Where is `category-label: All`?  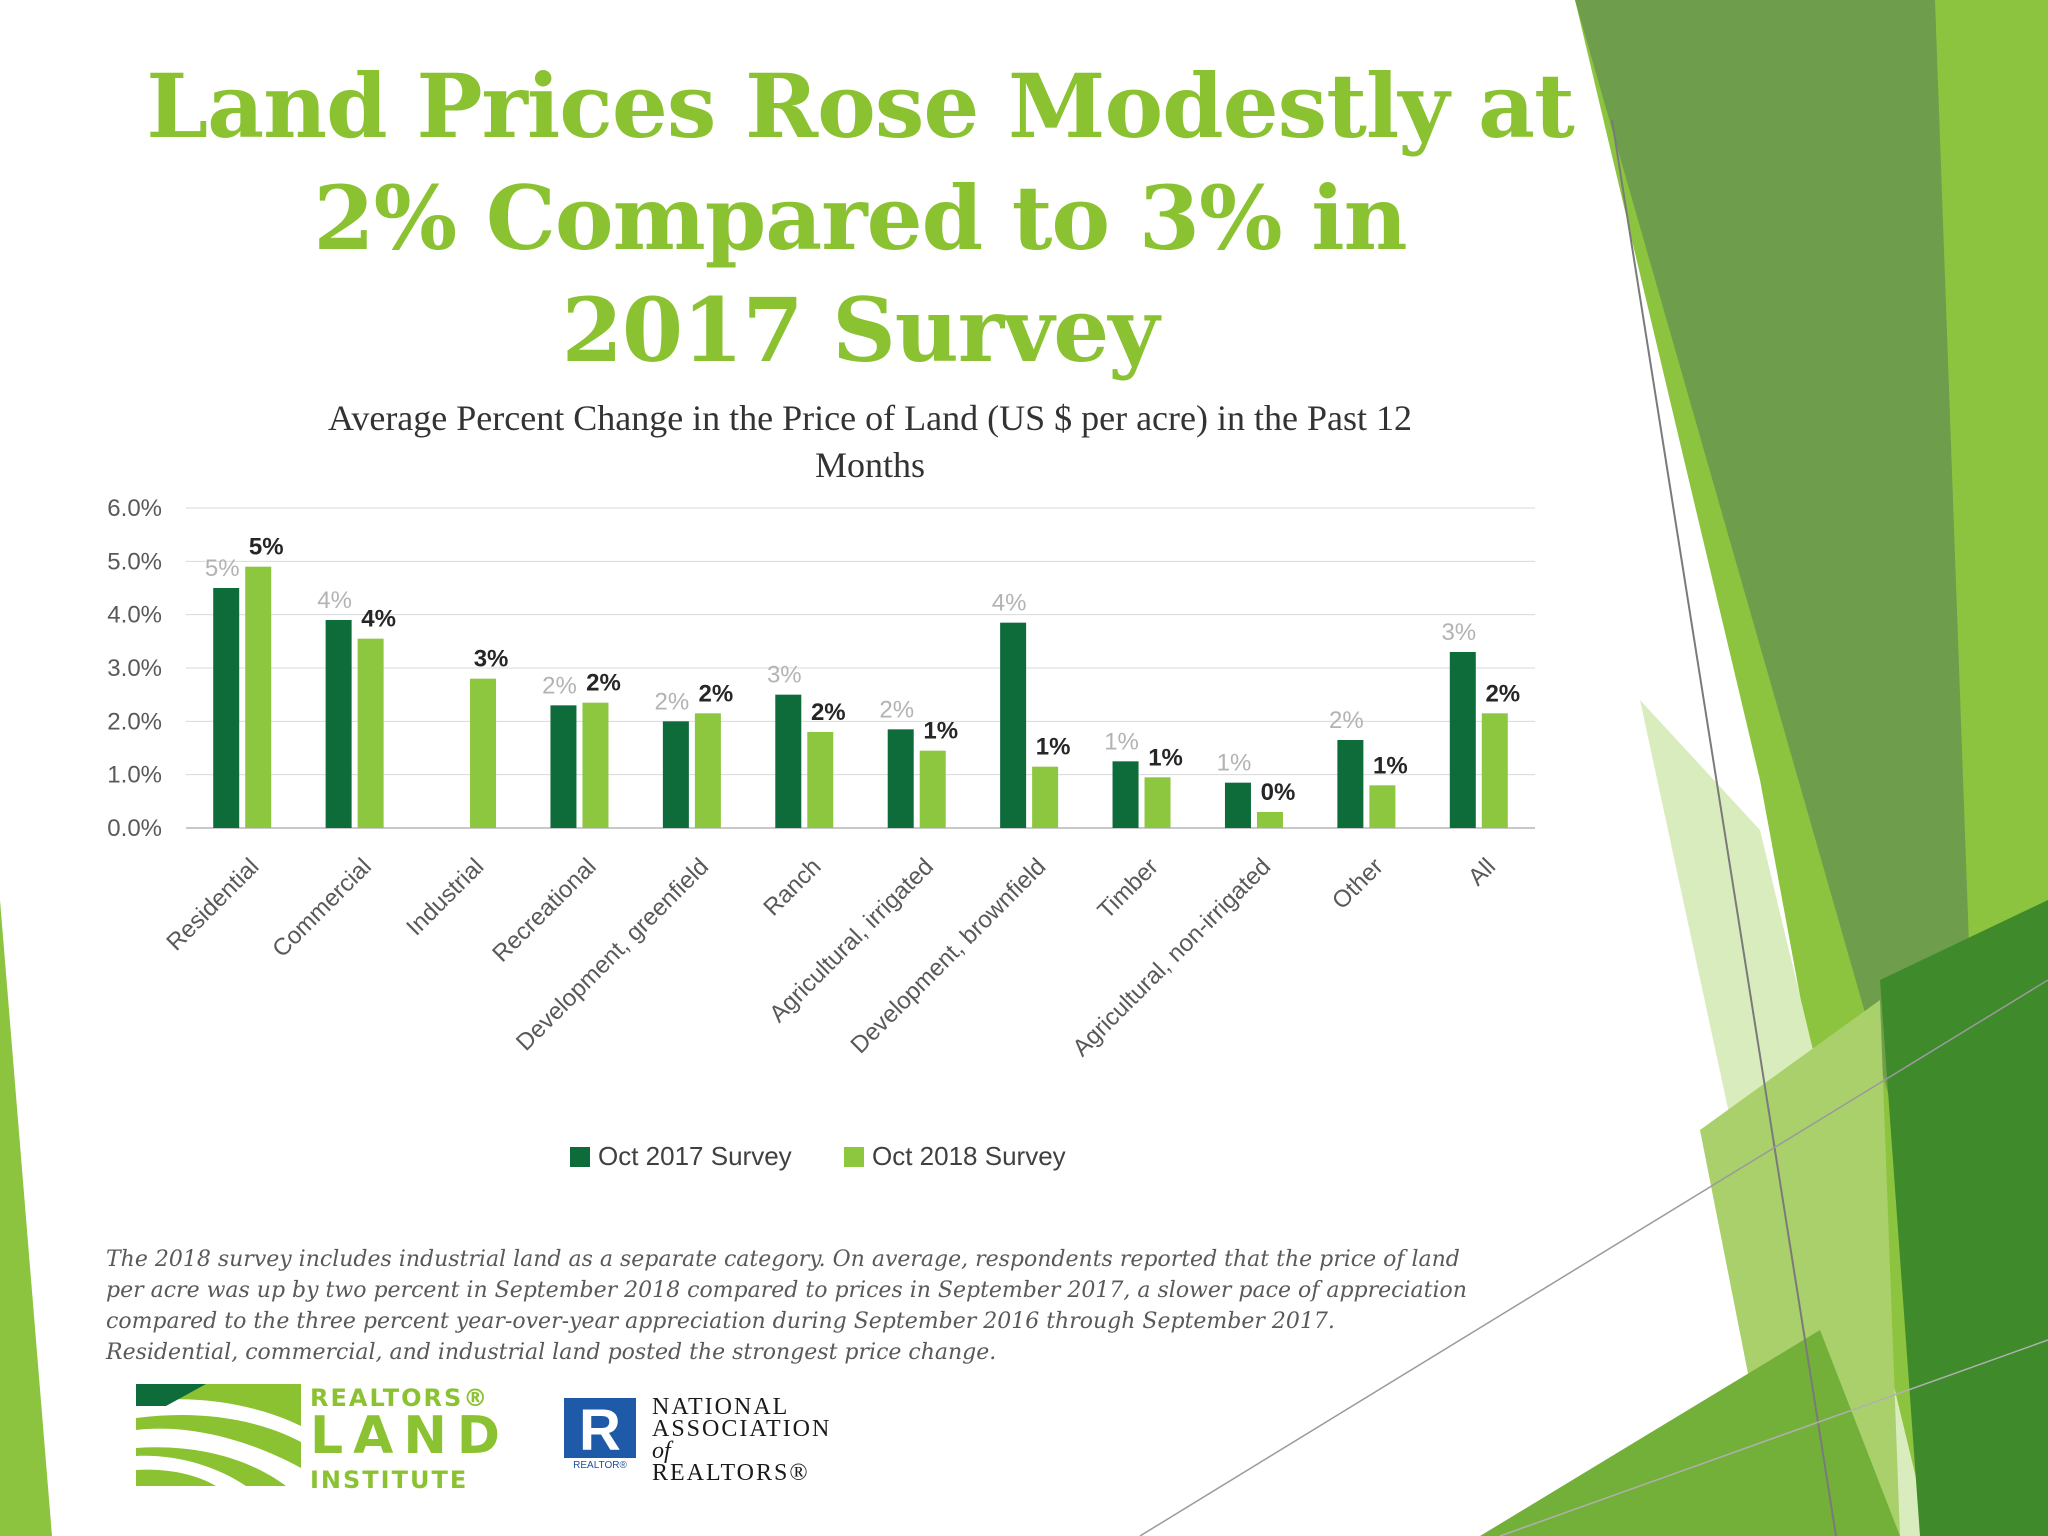 category-label: All is located at coordinates (1482, 872).